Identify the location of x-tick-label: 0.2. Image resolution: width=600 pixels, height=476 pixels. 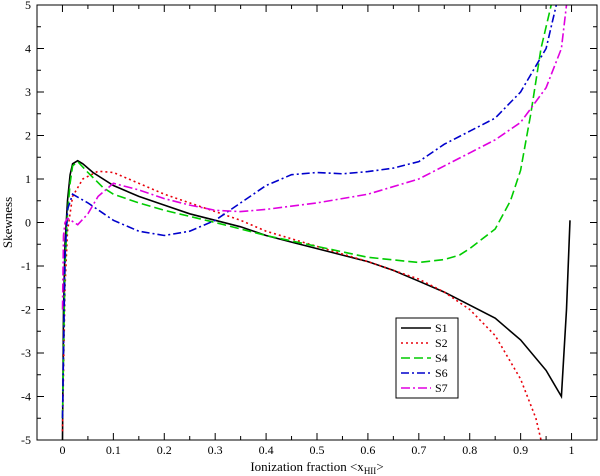
(164, 450).